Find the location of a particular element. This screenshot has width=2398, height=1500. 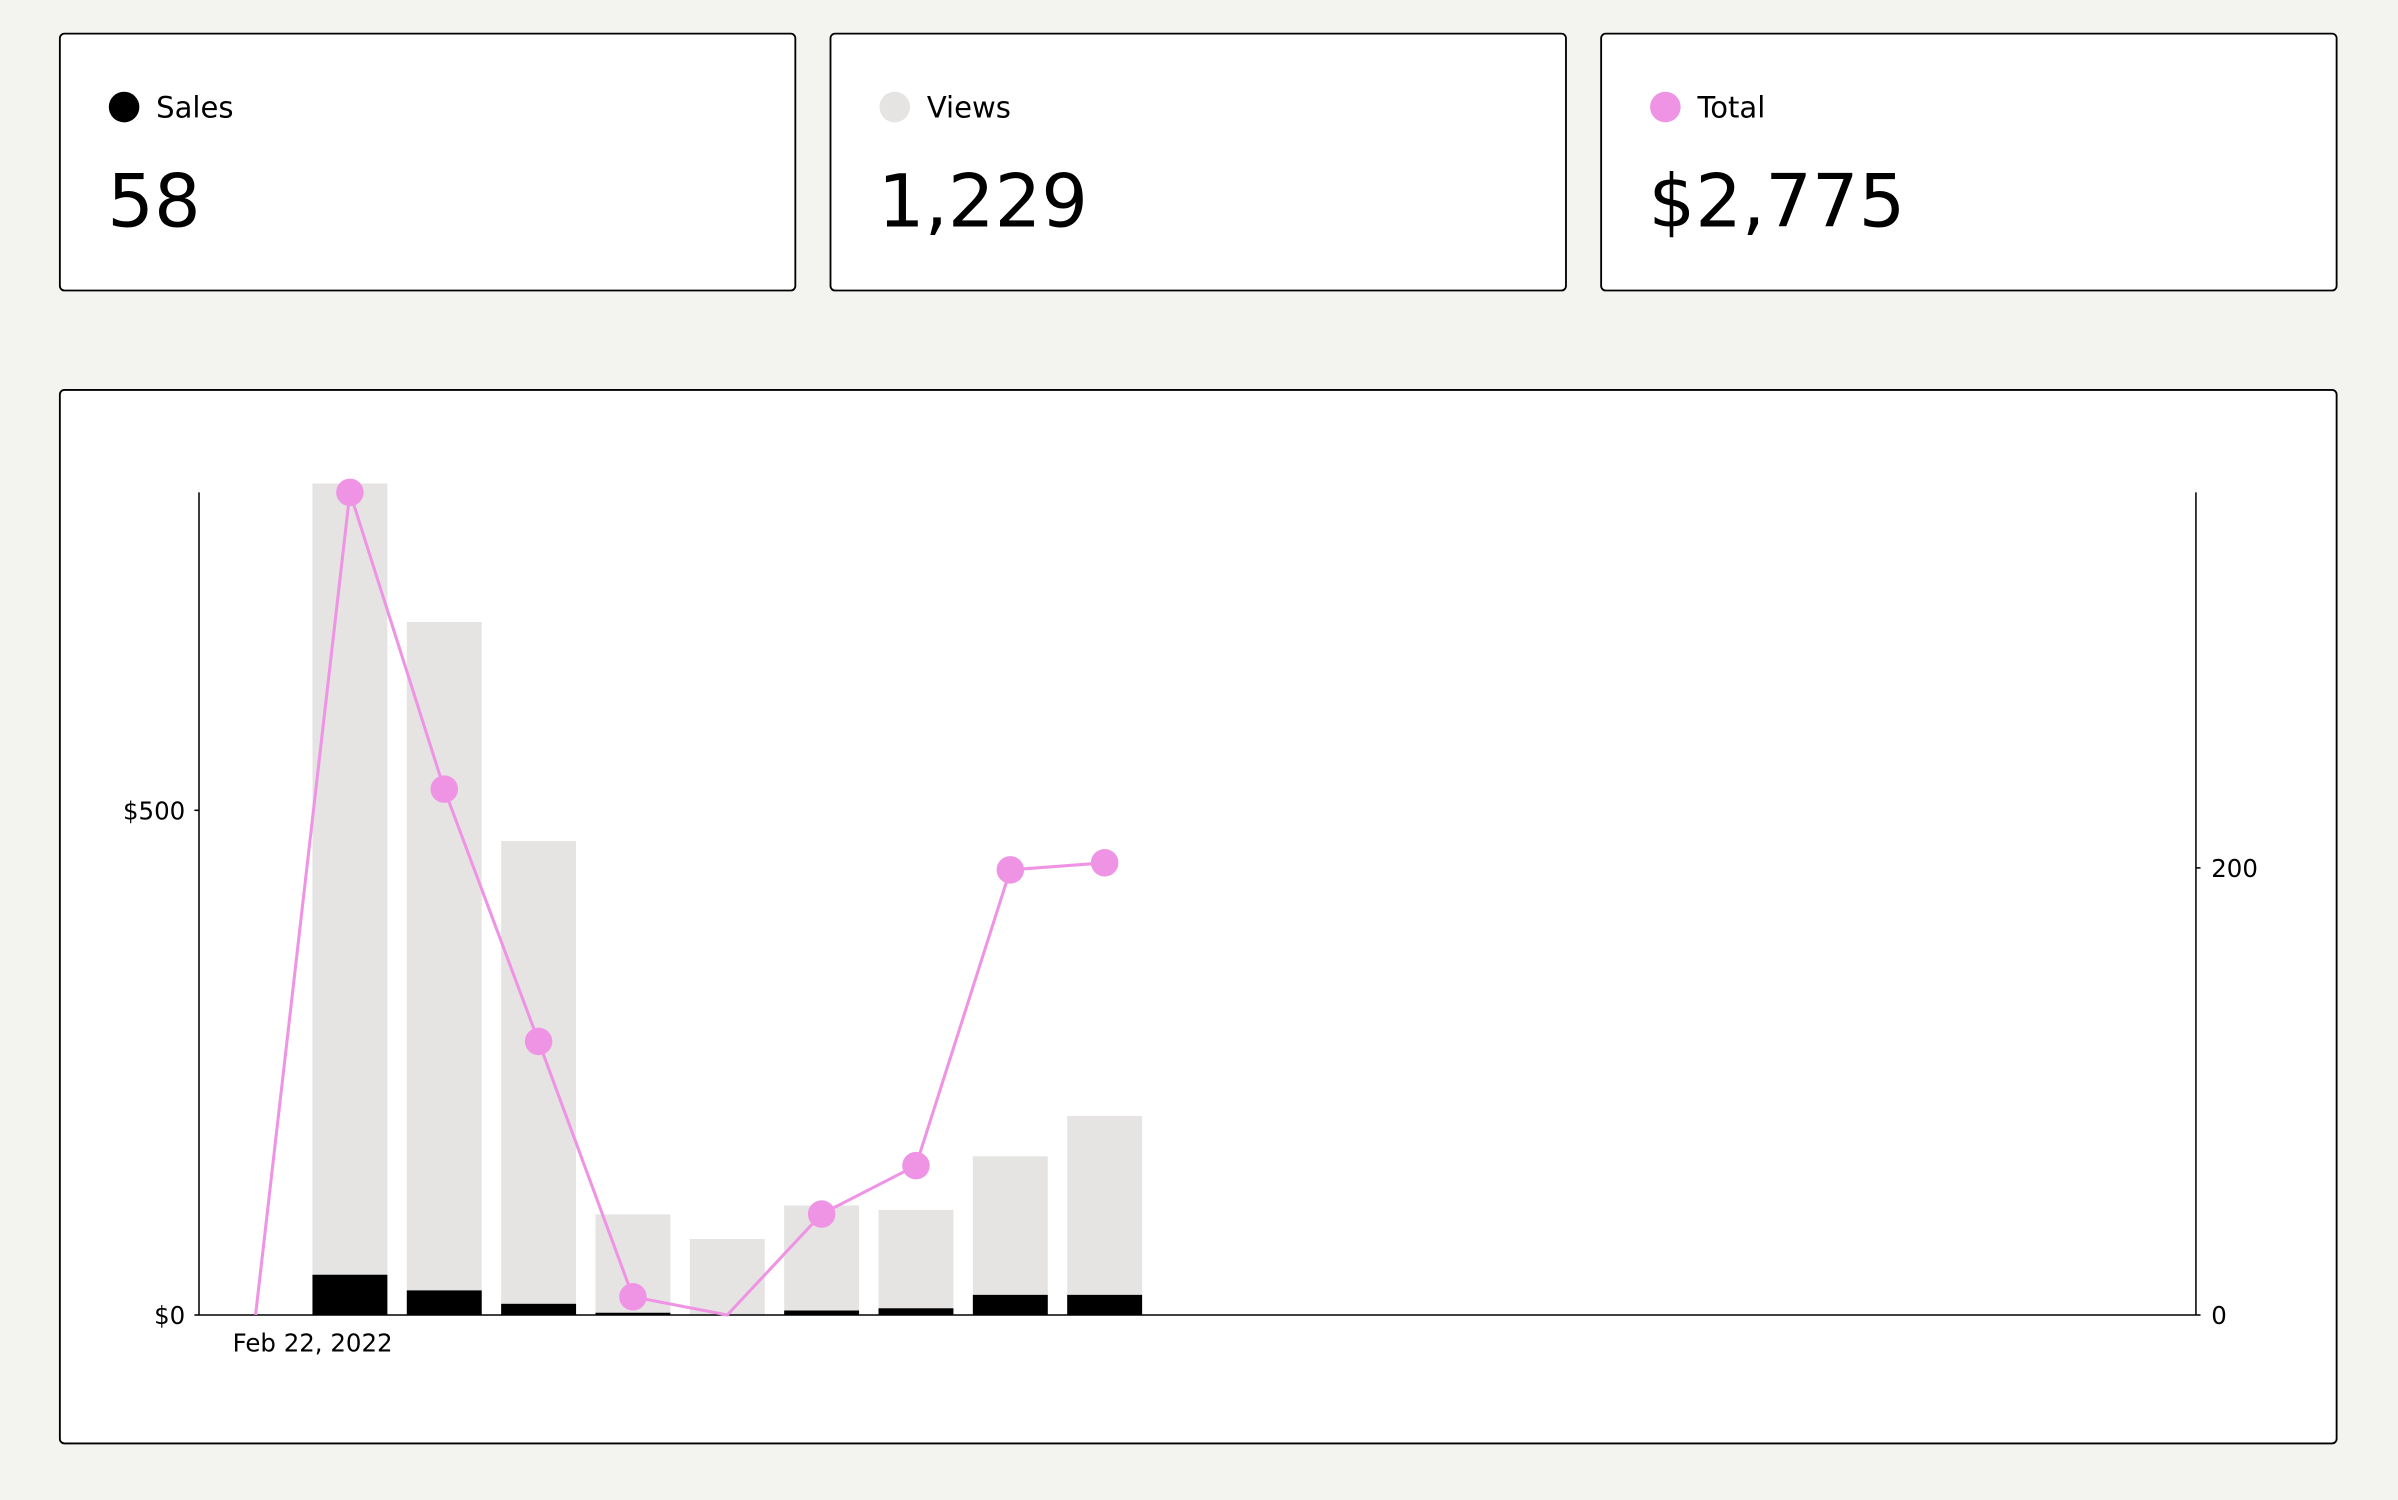

x-tick-label: Feb 22, 2022 is located at coordinates (313, 1343).